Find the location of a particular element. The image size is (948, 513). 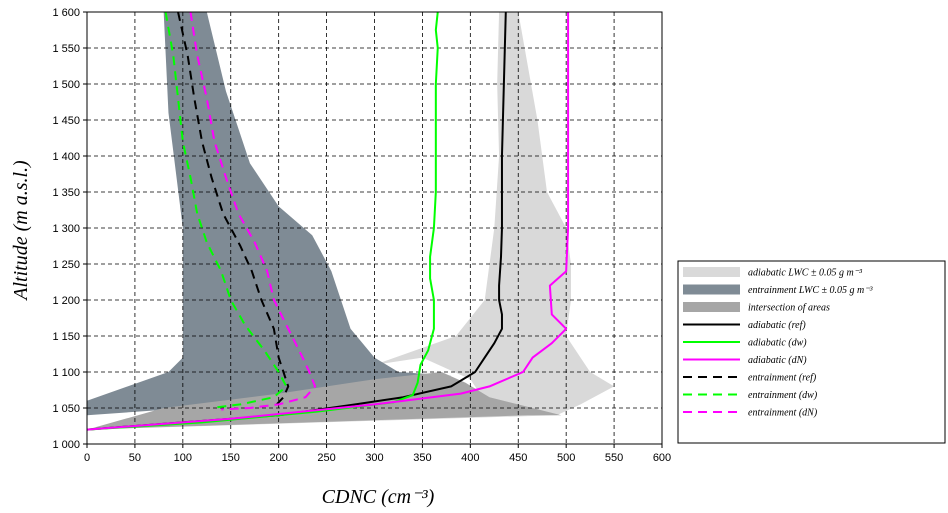

x-tick-label: 100 is located at coordinates (183, 458).